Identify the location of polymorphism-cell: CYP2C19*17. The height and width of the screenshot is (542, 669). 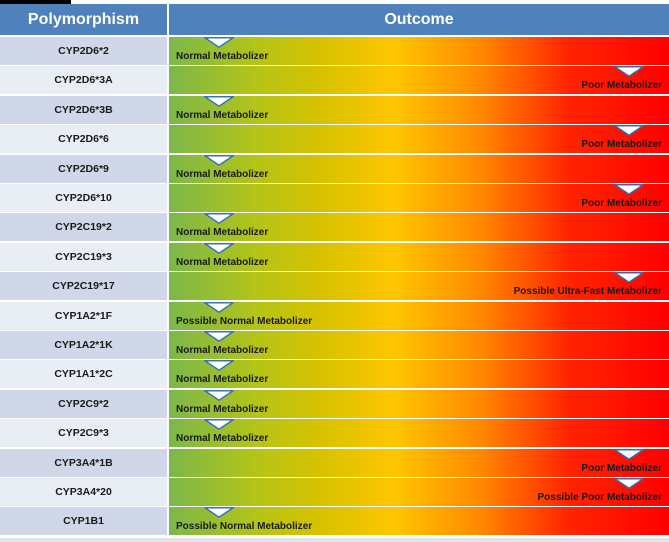
(83, 286).